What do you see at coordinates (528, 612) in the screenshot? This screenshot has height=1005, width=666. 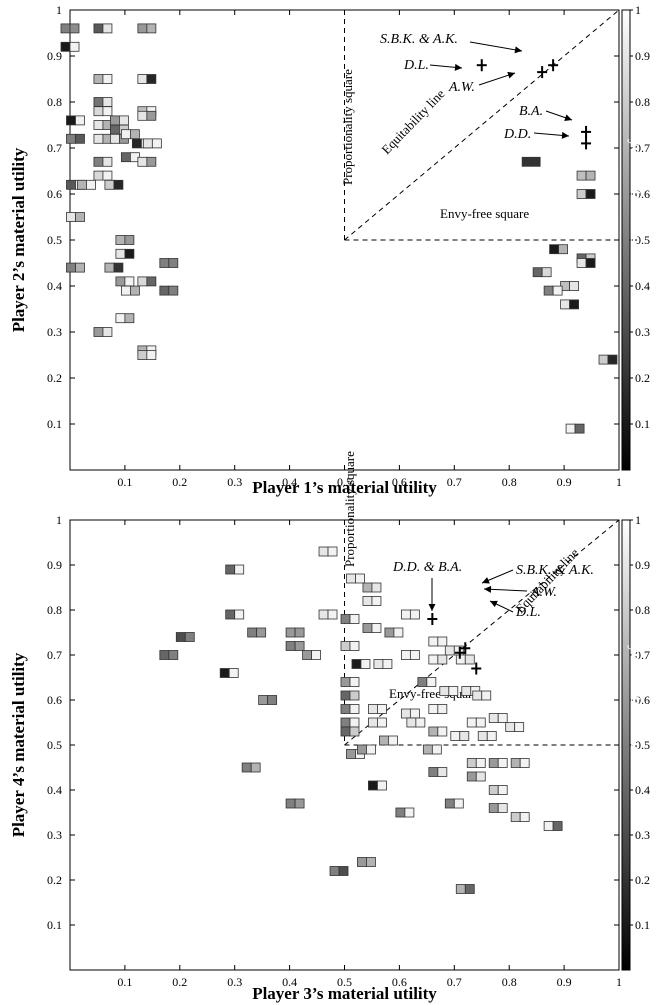 I see `annotation-label: D.L.` at bounding box center [528, 612].